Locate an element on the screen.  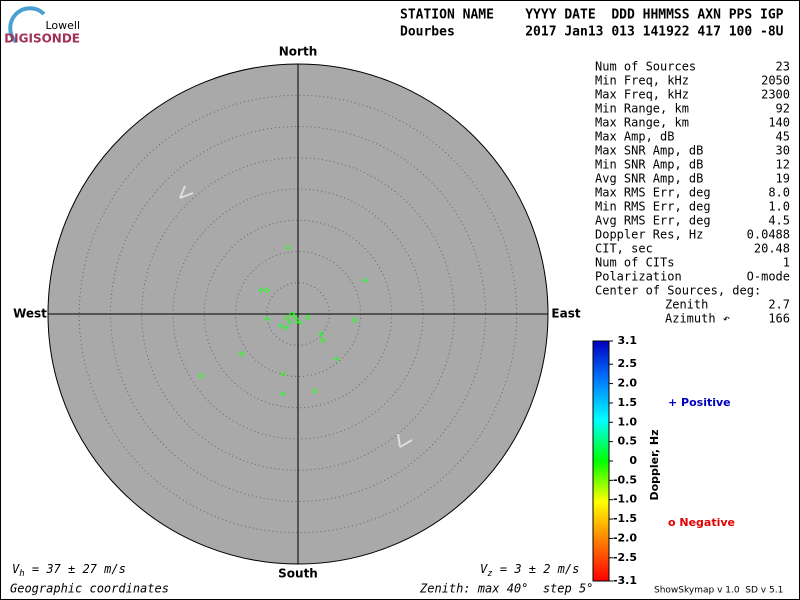
stat-label: Num of Sources is located at coordinates (645, 67).